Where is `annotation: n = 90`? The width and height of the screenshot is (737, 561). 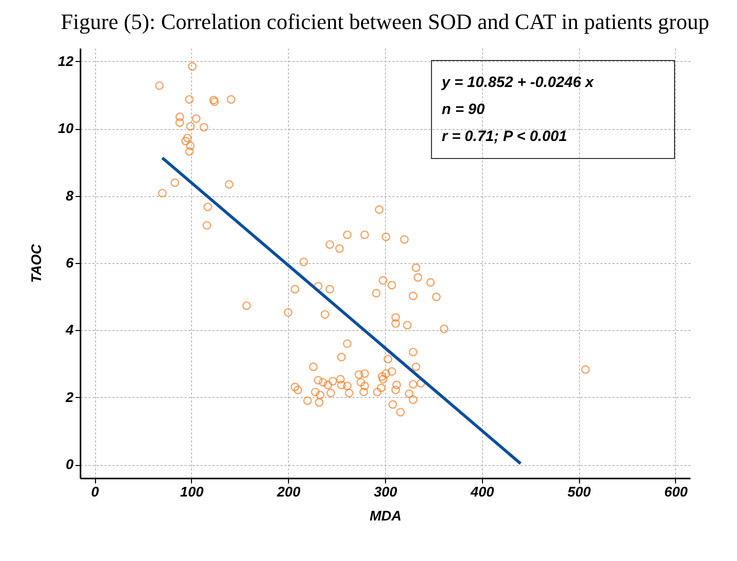 annotation: n = 90 is located at coordinates (464, 110).